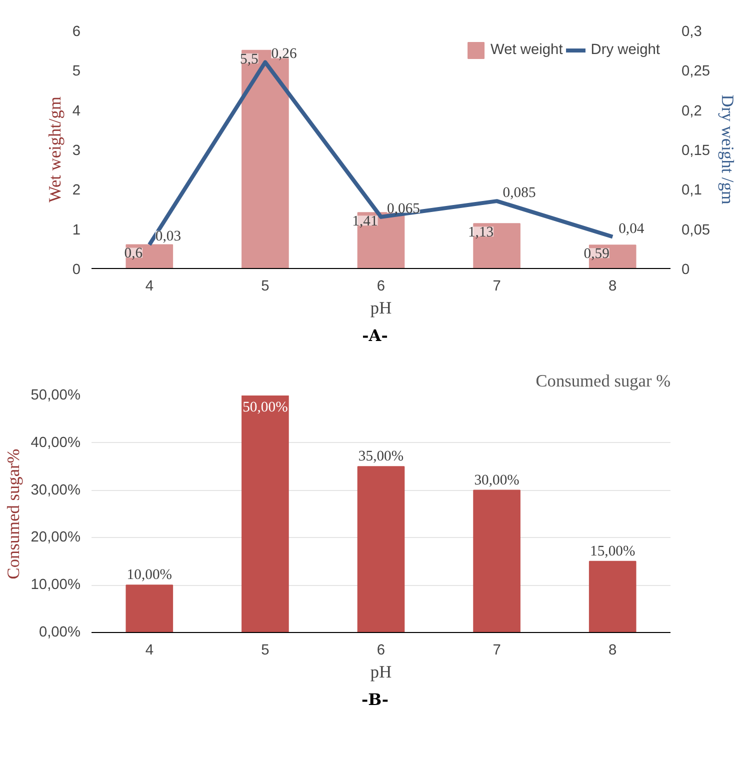 The image size is (754, 777). What do you see at coordinates (55, 585) in the screenshot?
I see `y-tick-label: 10,00%` at bounding box center [55, 585].